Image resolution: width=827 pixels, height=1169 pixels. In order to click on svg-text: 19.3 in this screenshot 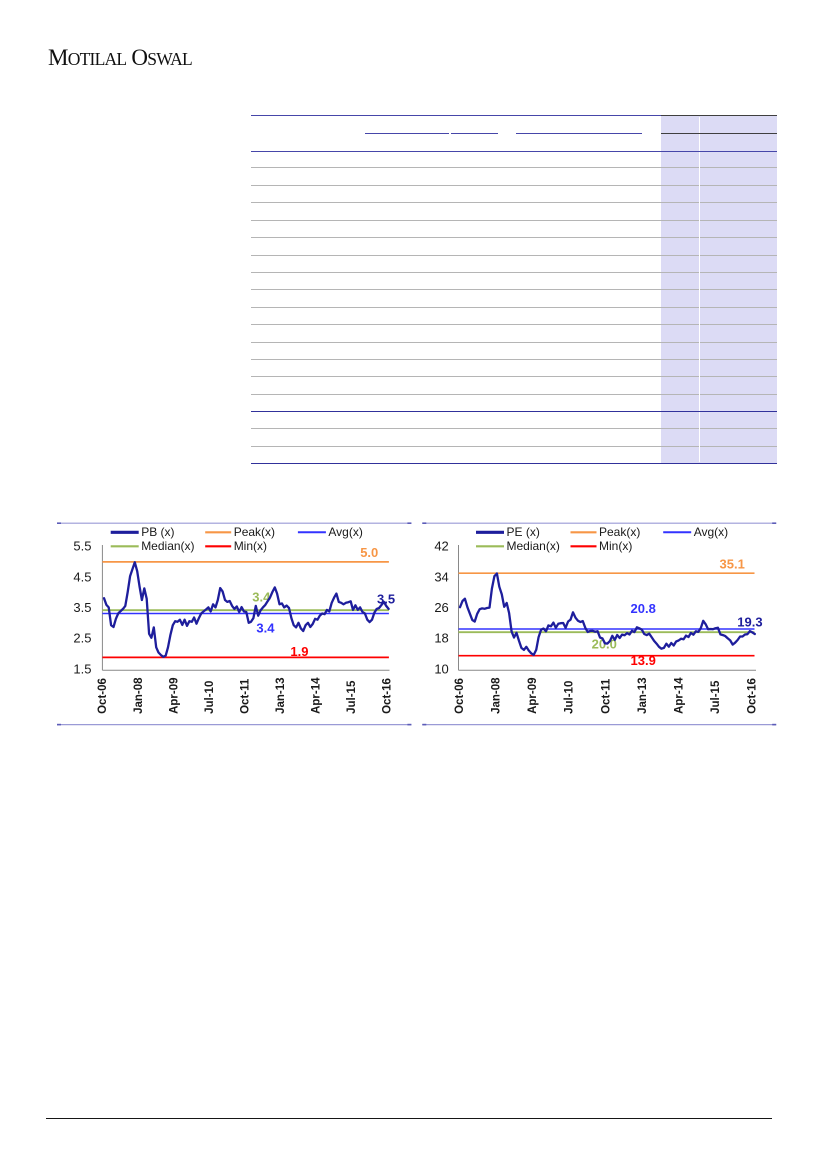, I will do `click(749, 622)`.